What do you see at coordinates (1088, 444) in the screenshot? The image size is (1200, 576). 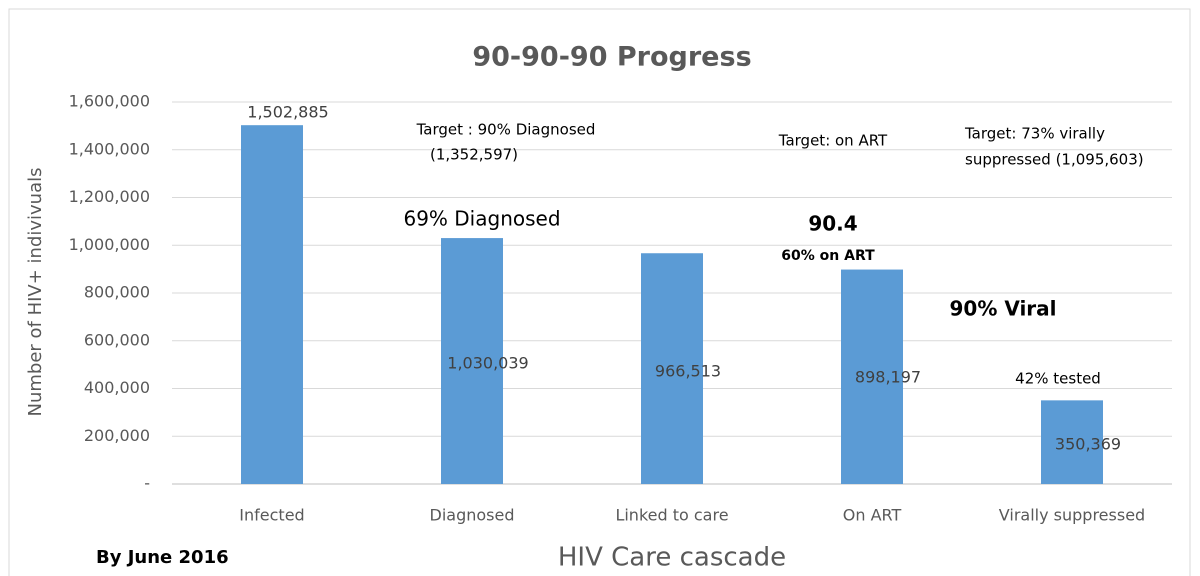 I see `value-label: 350,369` at bounding box center [1088, 444].